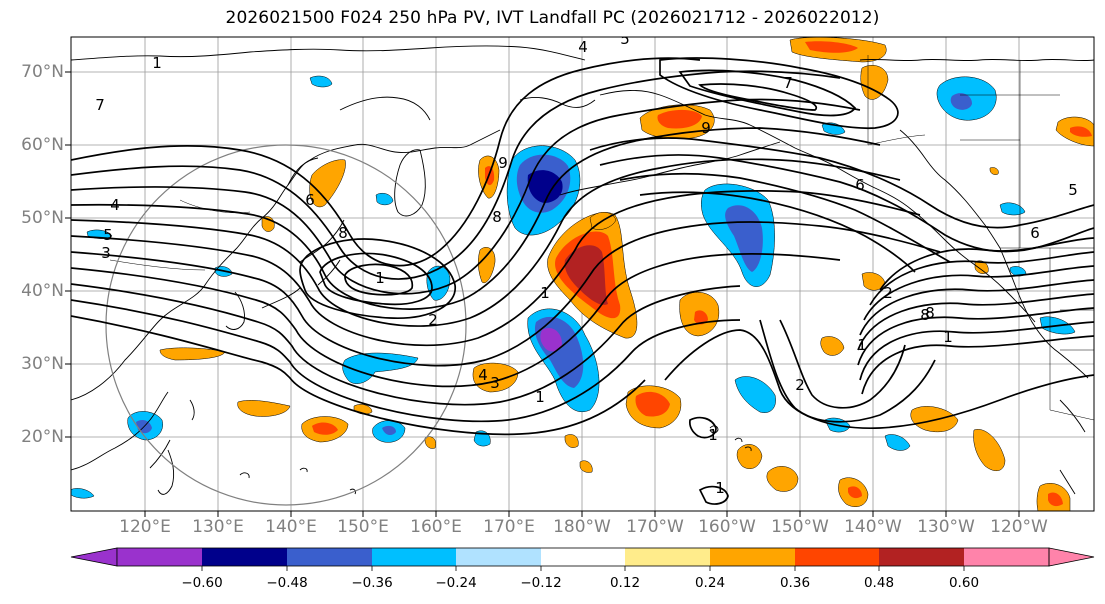 Image resolution: width=1105 pixels, height=604 pixels. What do you see at coordinates (372, 583) in the screenshot?
I see `colorbar-tick-label: −0.36` at bounding box center [372, 583].